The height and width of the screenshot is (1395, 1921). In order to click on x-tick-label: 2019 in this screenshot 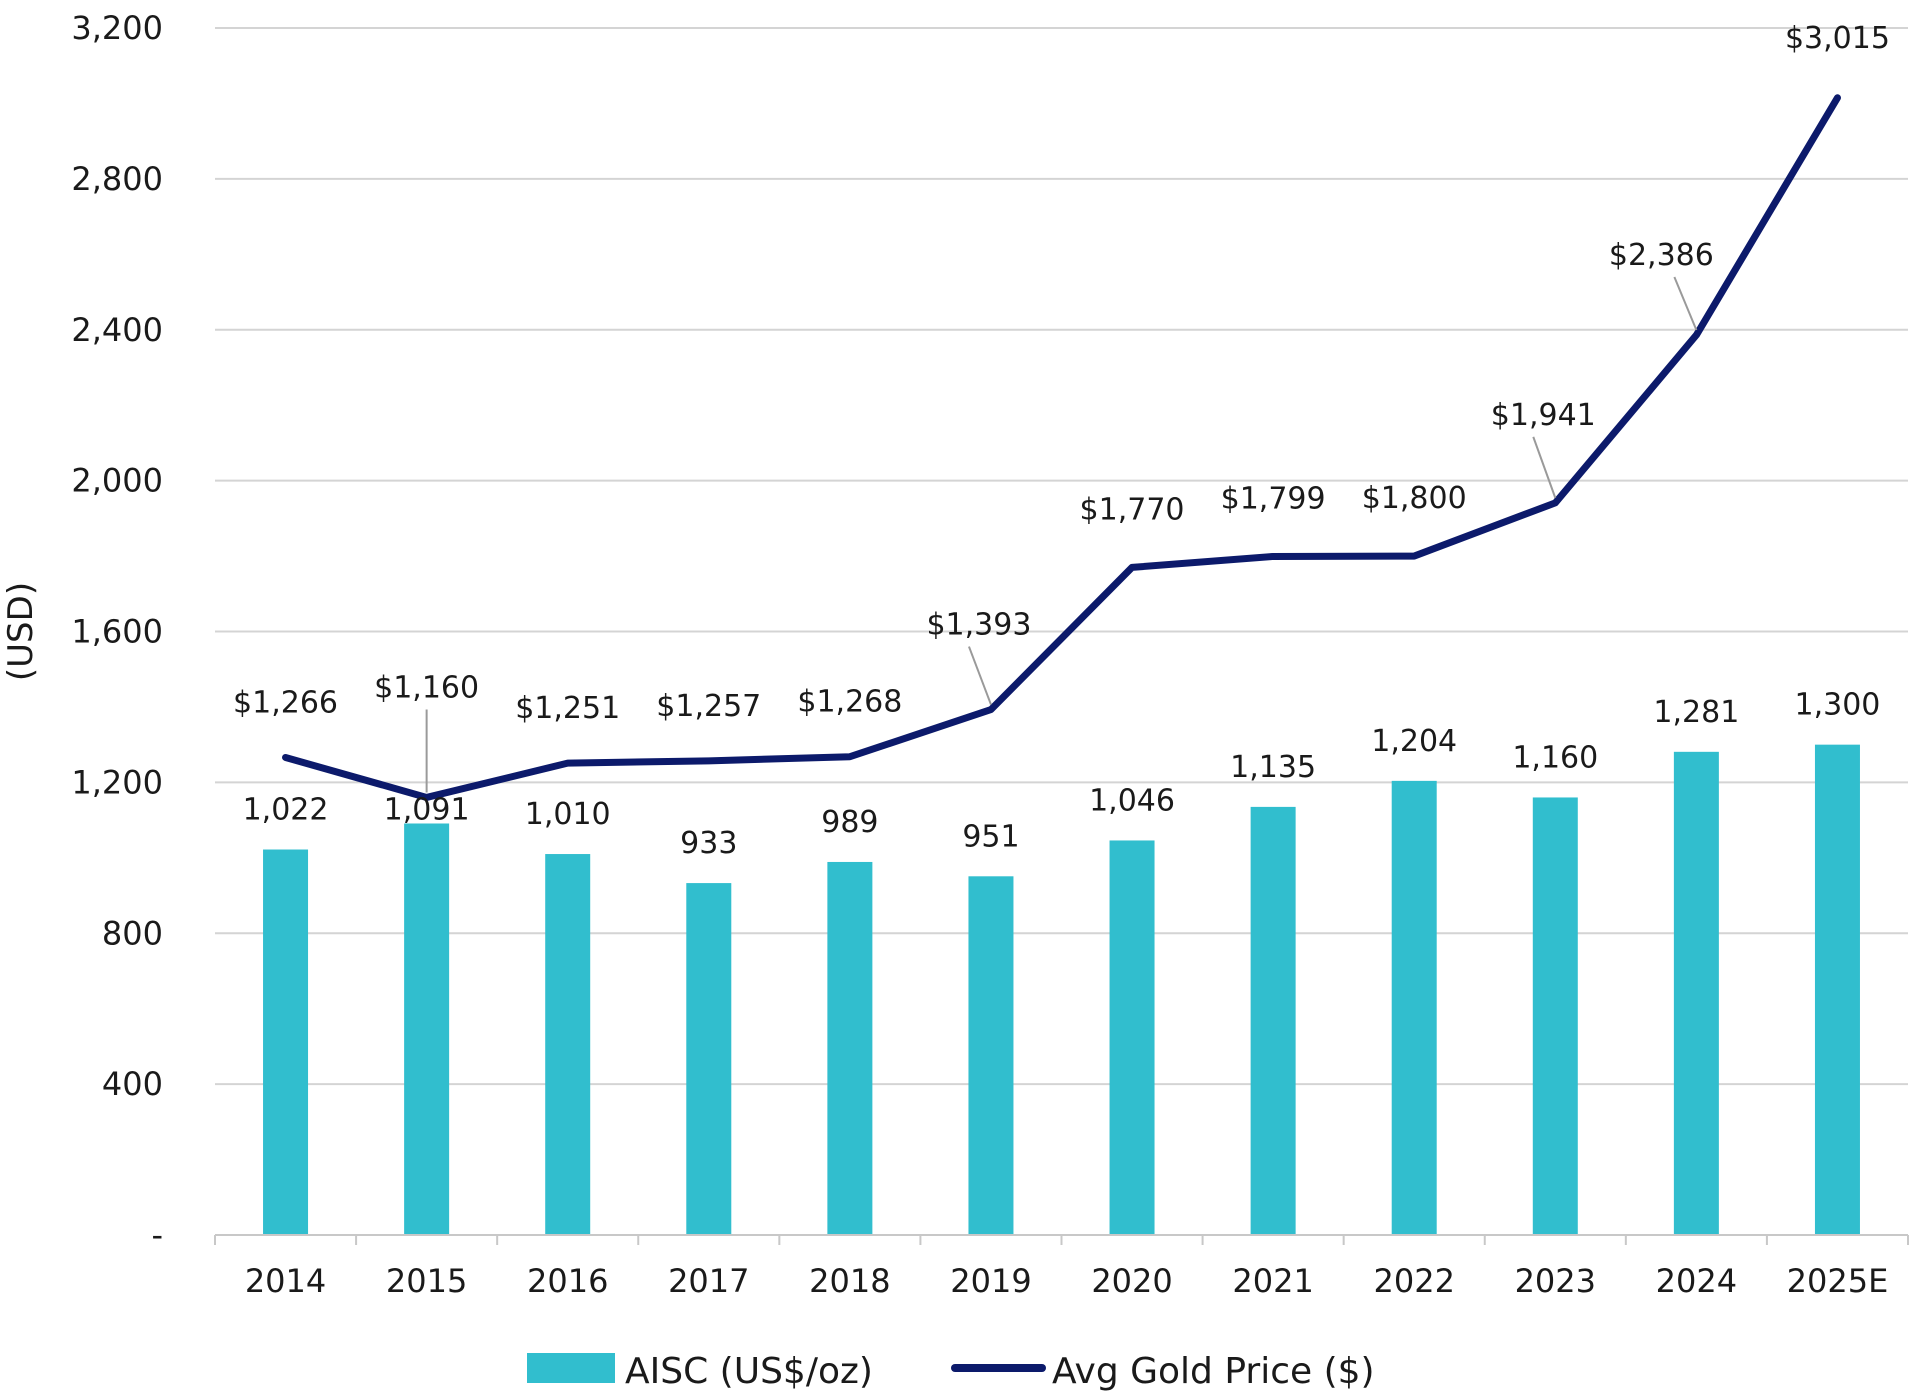, I will do `click(990, 1281)`.